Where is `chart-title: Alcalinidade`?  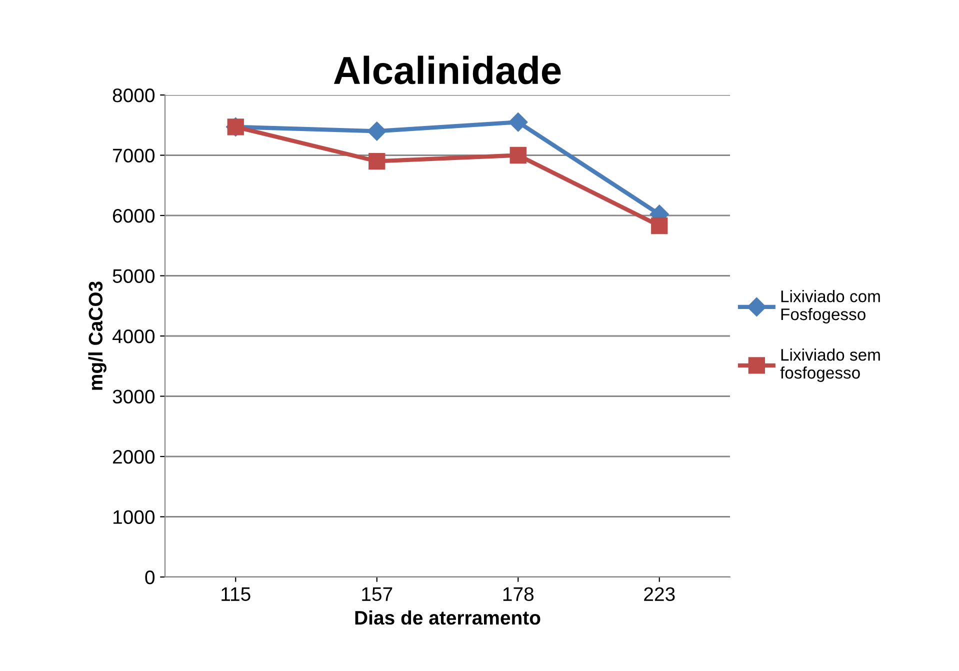
chart-title: Alcalinidade is located at coordinates (447, 70).